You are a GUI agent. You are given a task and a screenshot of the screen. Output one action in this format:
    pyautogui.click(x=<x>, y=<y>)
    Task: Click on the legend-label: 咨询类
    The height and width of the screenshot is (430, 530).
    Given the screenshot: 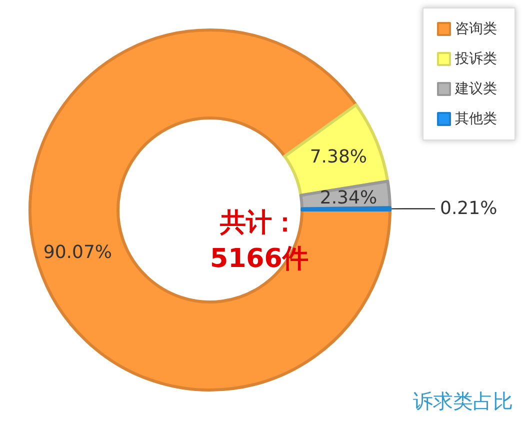 What is the action you would take?
    pyautogui.click(x=476, y=29)
    